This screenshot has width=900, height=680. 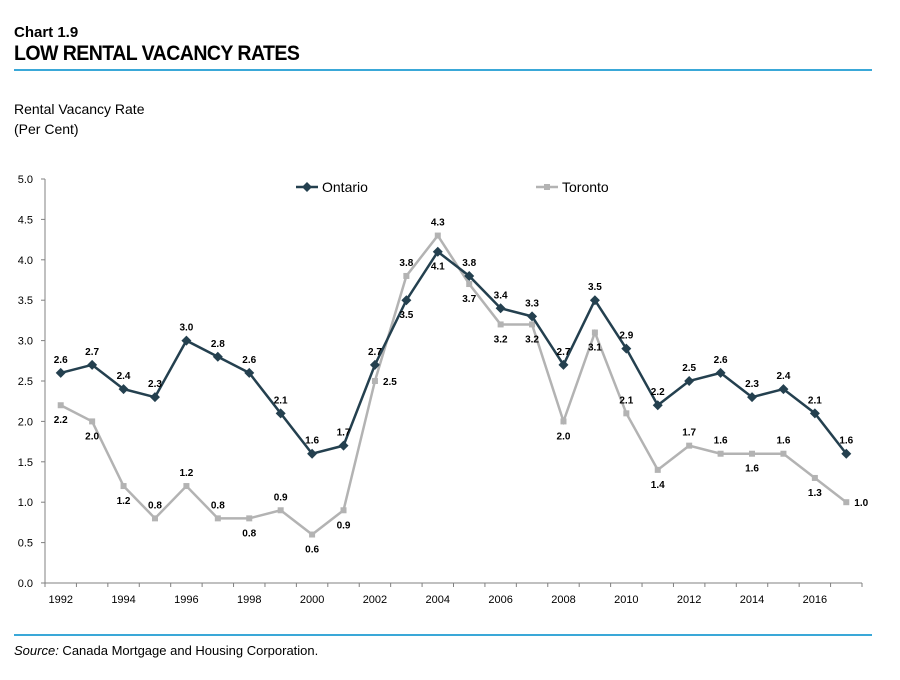 I want to click on data-label-toronto: 1.3, so click(x=815, y=493).